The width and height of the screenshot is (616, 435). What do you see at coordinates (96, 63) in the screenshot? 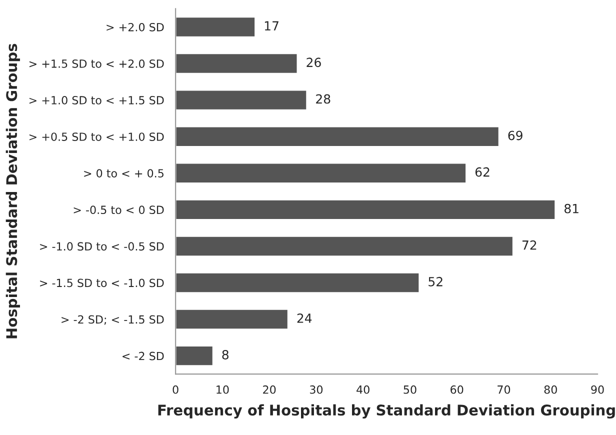
I see `y-tick-label: > +1.5 SD to < +2.0 SD` at bounding box center [96, 63].